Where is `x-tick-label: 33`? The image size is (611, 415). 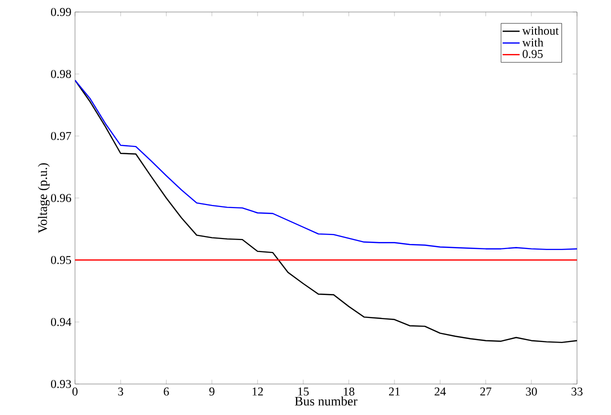 x-tick-label: 33 is located at coordinates (577, 392).